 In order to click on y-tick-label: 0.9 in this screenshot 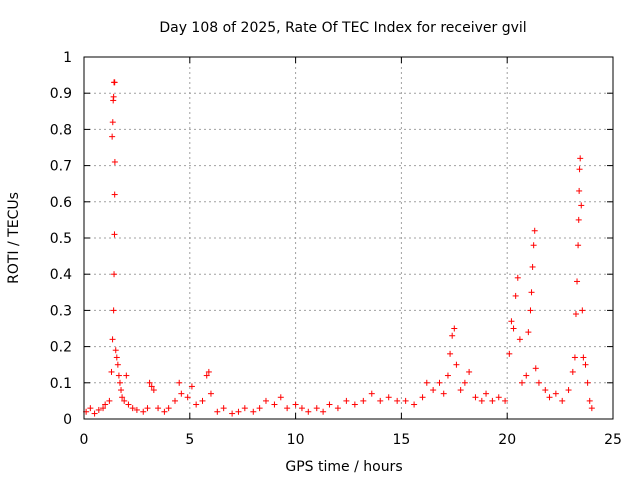, I will do `click(61, 94)`.